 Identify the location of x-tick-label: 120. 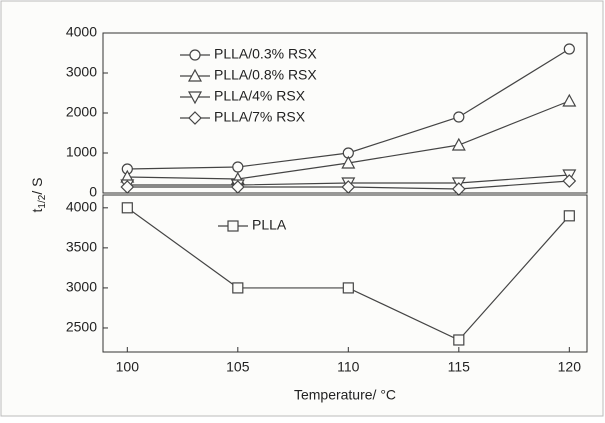
(570, 367).